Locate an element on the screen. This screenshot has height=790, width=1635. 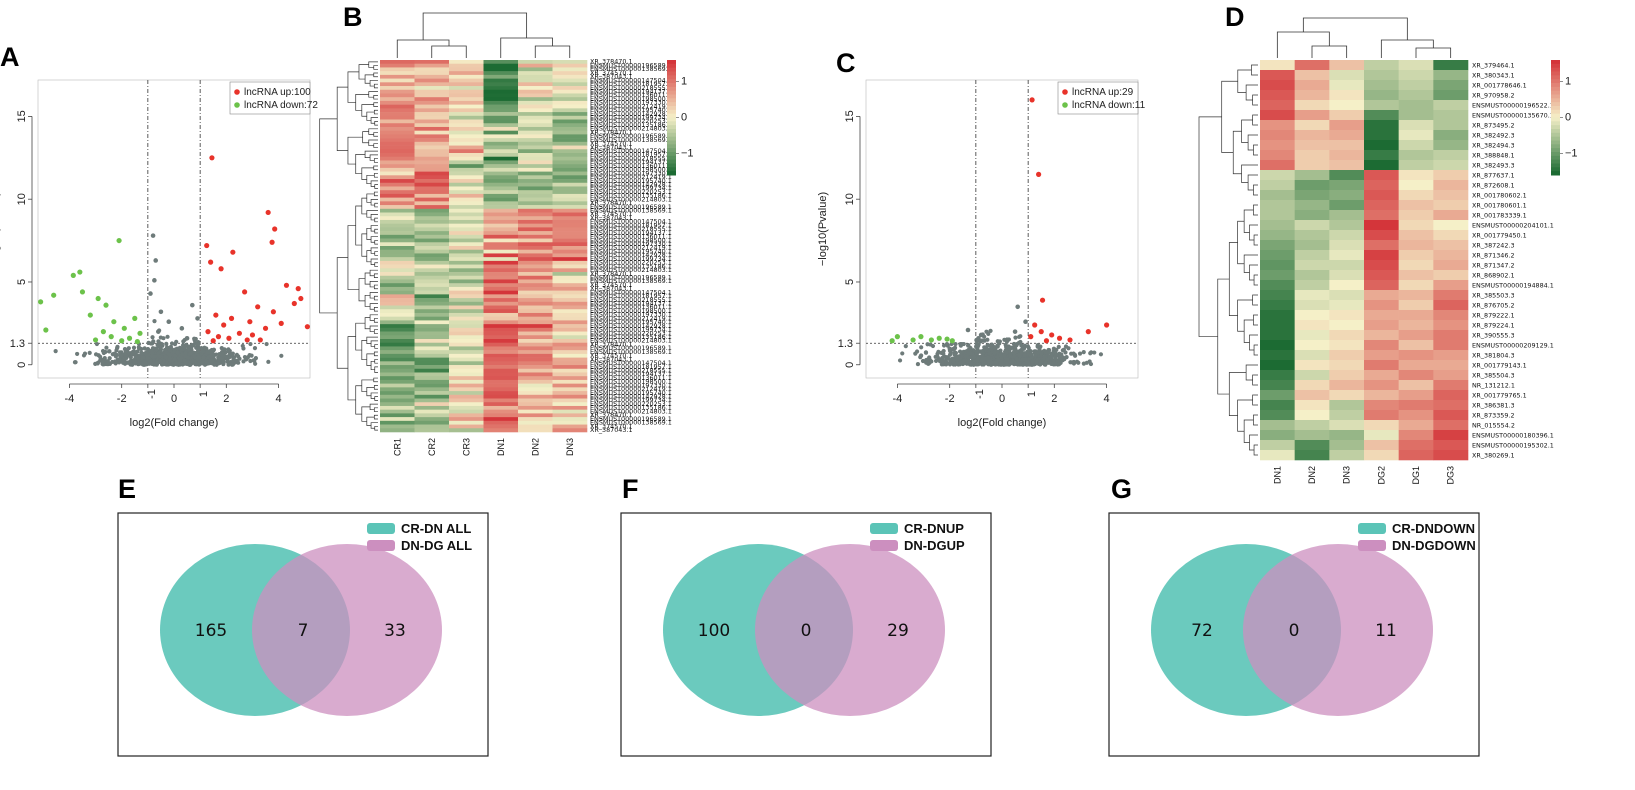
column-label: DG2 is located at coordinates (1381, 475).